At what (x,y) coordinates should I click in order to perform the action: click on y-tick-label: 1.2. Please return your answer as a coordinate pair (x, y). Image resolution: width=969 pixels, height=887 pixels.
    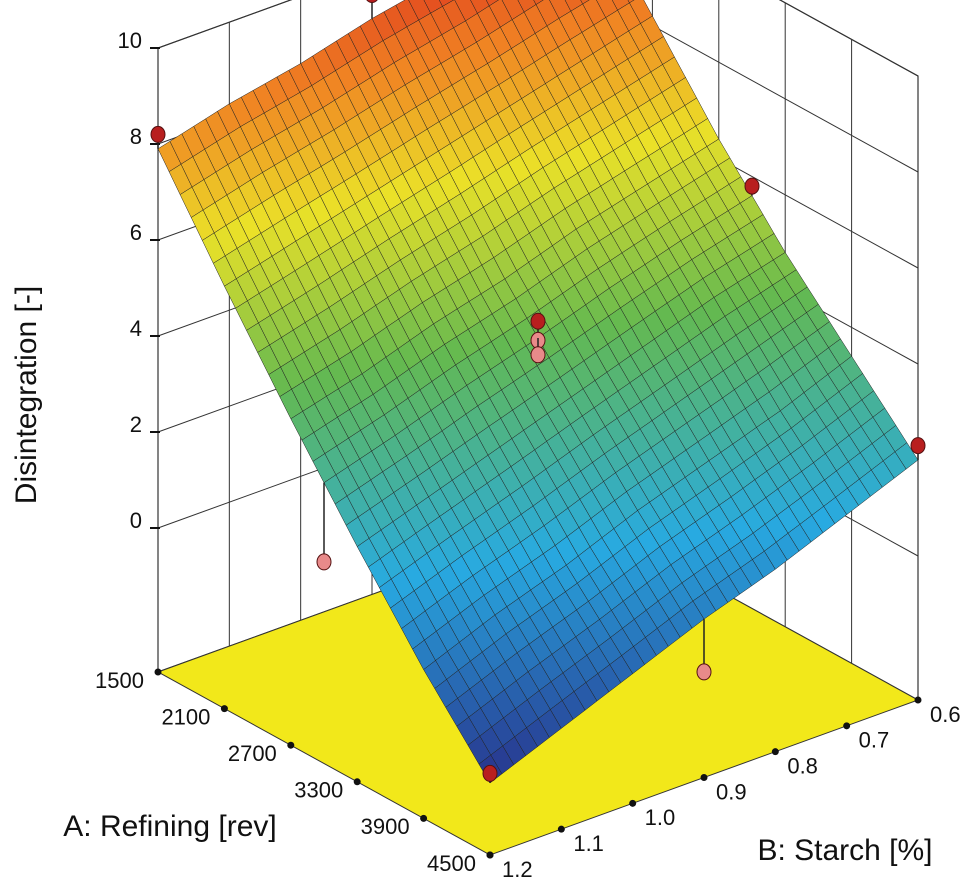
    Looking at the image, I should click on (517, 869).